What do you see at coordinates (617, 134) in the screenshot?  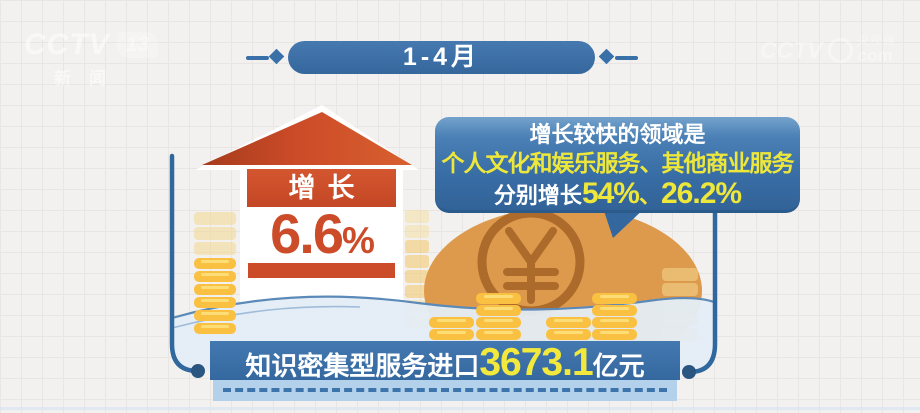 I see `callout-line1: 增长较快的领域是` at bounding box center [617, 134].